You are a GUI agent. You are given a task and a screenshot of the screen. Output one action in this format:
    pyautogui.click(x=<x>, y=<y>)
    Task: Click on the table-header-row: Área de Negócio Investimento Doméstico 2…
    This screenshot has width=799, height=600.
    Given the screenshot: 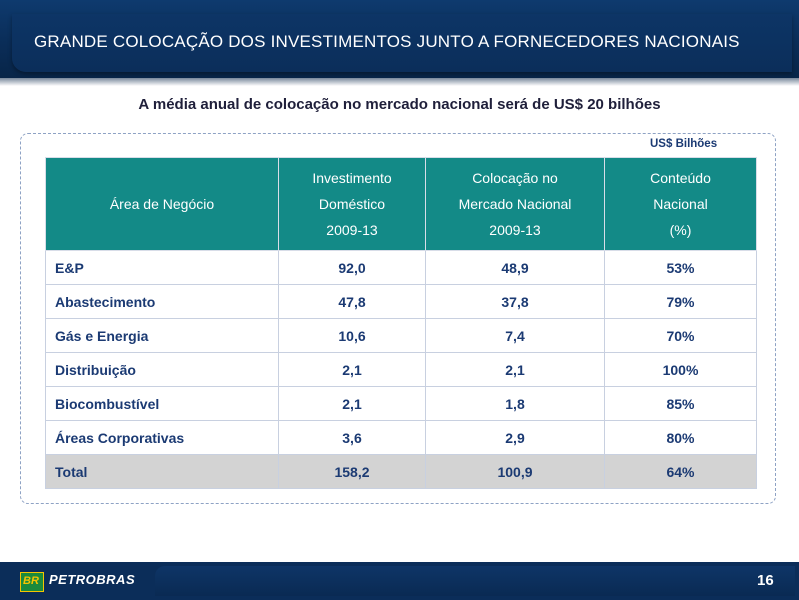 What is the action you would take?
    pyautogui.click(x=401, y=204)
    